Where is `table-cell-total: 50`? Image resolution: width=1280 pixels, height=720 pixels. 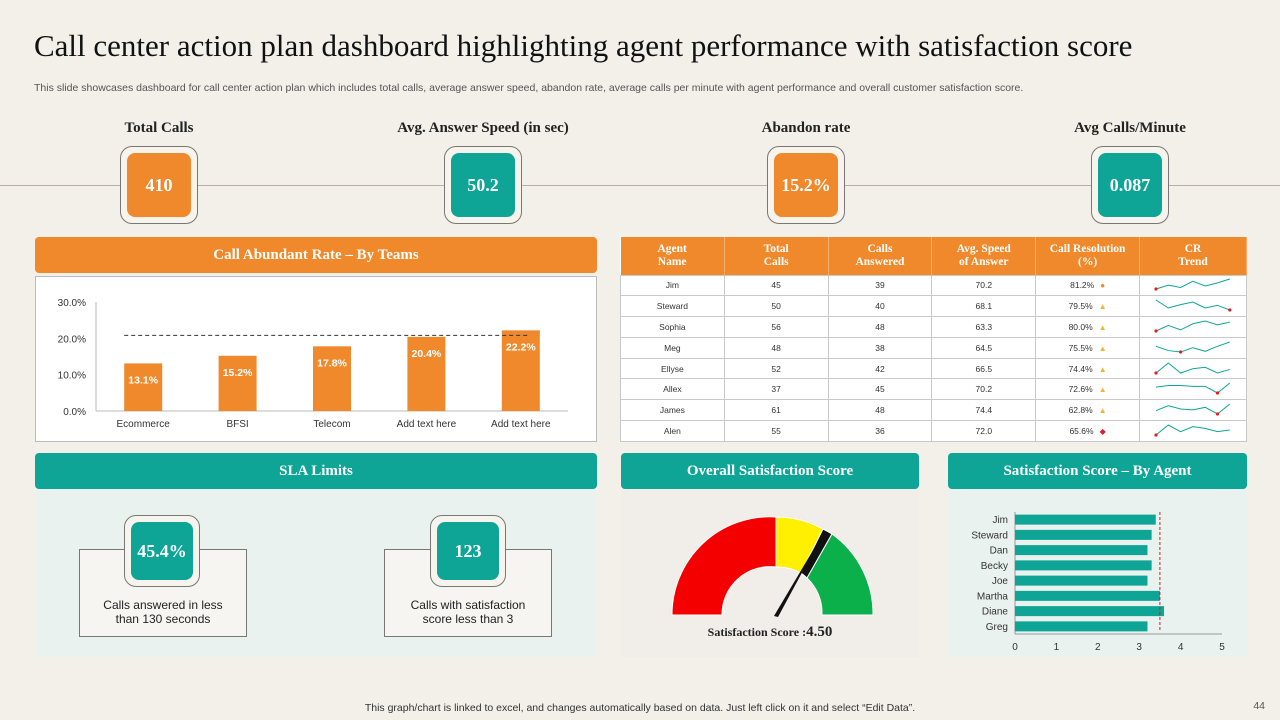
table-cell-total: 50 is located at coordinates (776, 306).